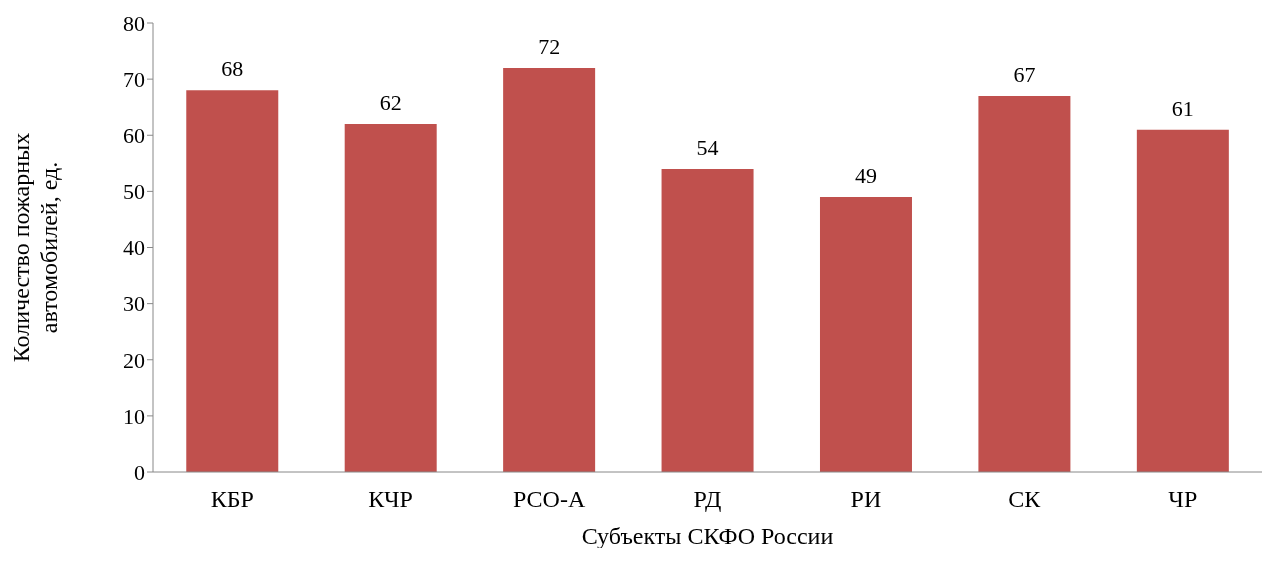  Describe the element at coordinates (390, 499) in the screenshot. I see `x-tick-label: КЧР` at that location.